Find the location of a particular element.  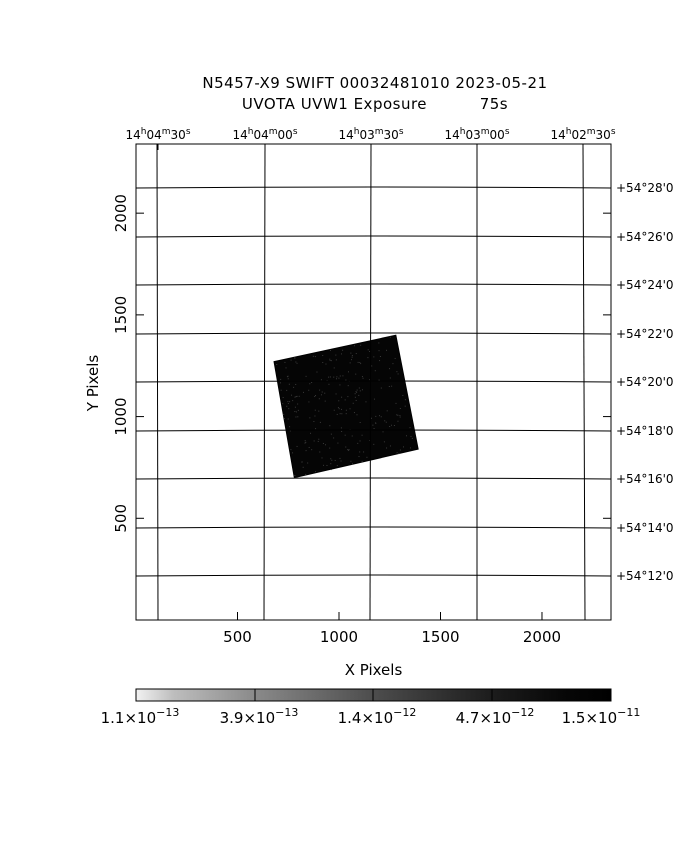

x-tick-label: 1000 is located at coordinates (339, 637).